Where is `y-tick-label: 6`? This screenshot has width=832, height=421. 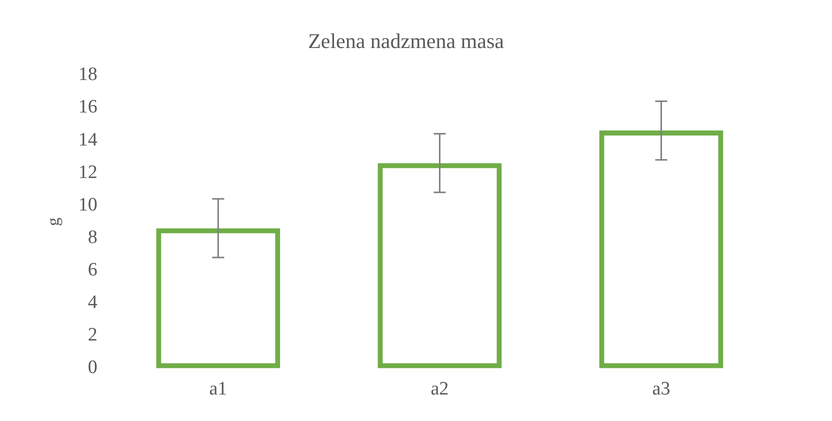 y-tick-label: 6 is located at coordinates (93, 270).